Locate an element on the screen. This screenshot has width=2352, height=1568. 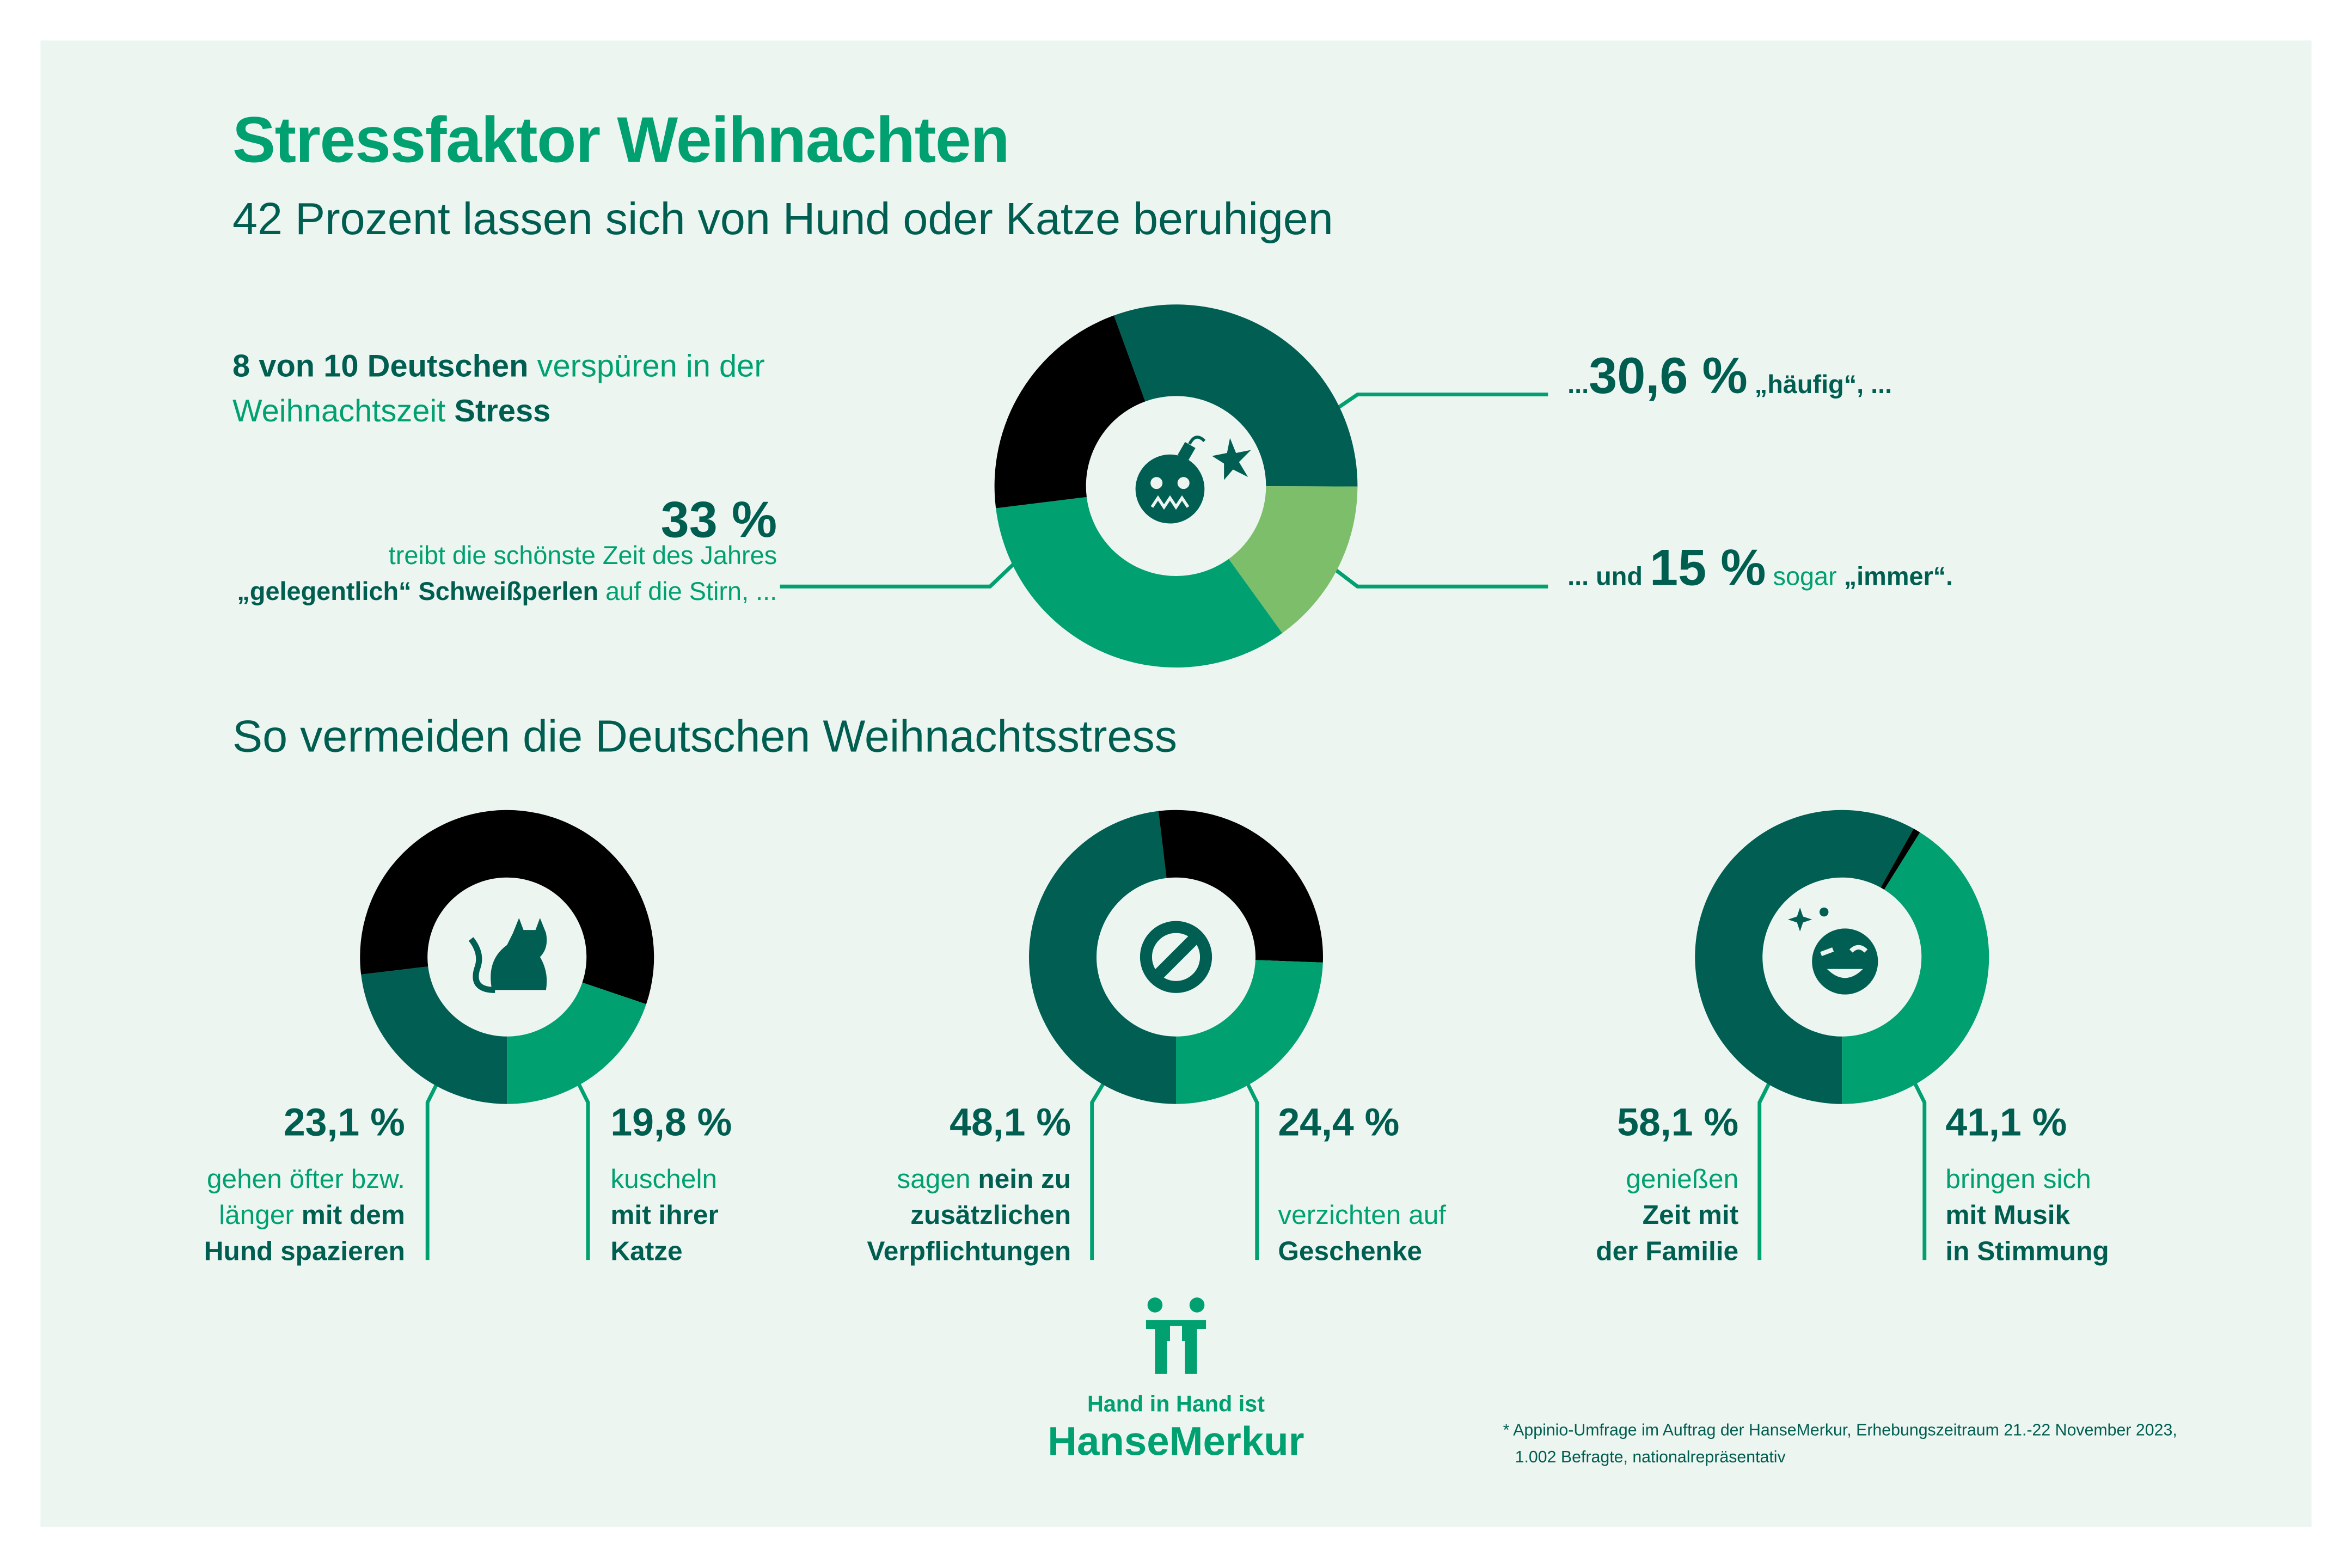
cat-icon is located at coordinates (507, 955).